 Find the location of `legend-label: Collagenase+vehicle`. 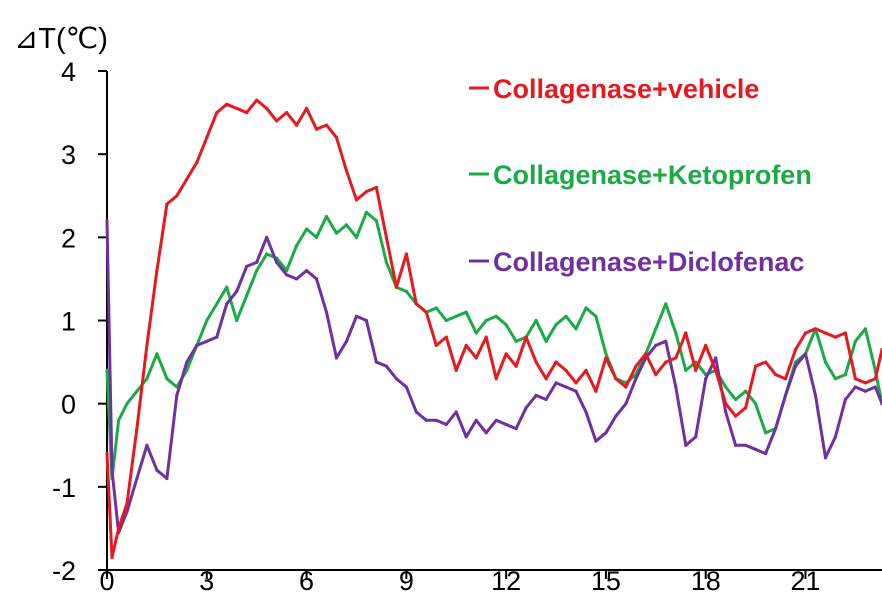

legend-label: Collagenase+vehicle is located at coordinates (626, 89).